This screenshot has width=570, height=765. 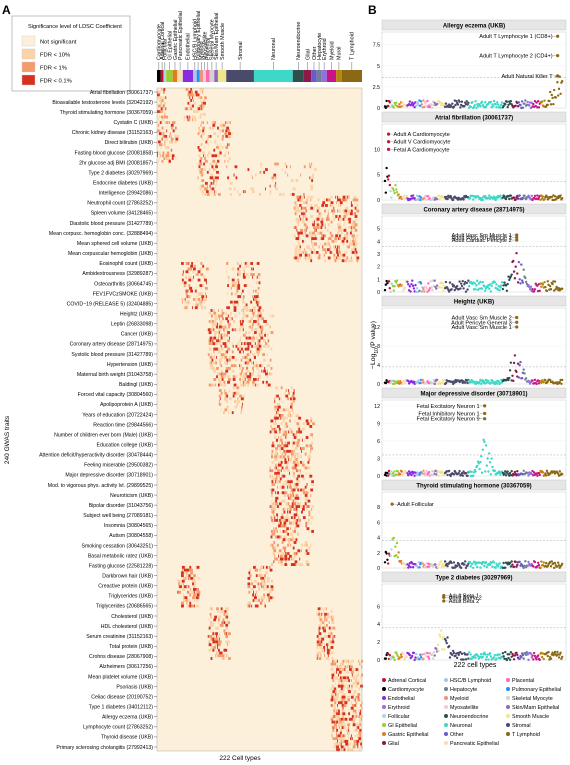 What do you see at coordinates (320, 46) in the screenshot?
I see `cell-group-label: Hepatocyte` at bounding box center [320, 46].